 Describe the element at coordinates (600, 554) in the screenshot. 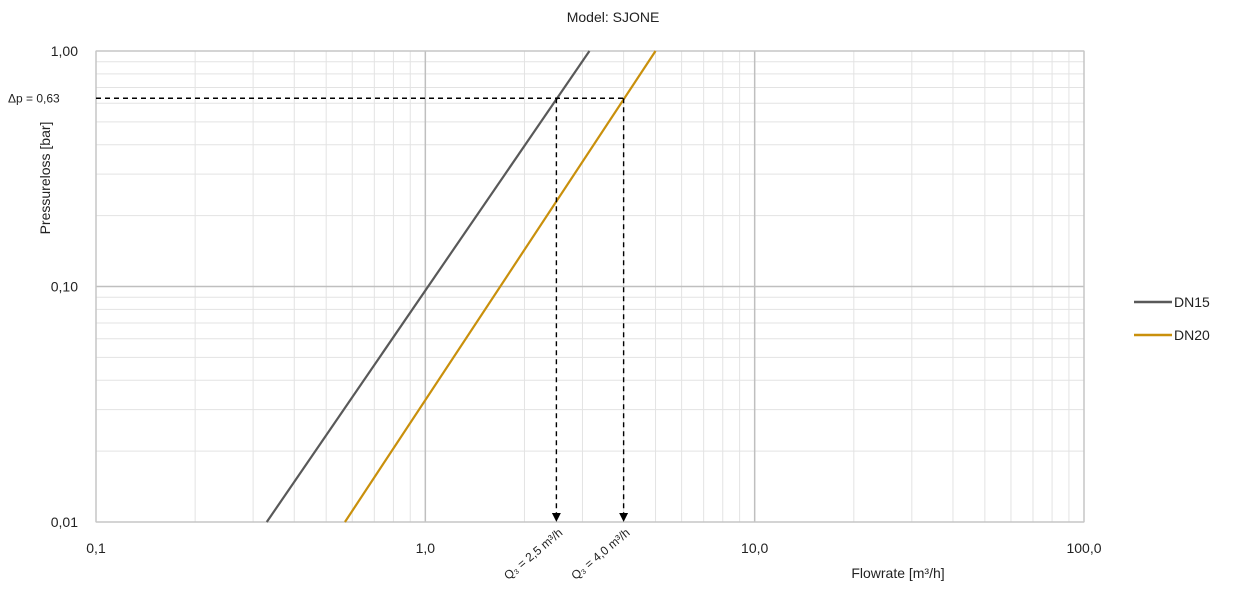

I see `q3-dn20-annotation-label: Q₃ = 4,0 m³/h` at that location.